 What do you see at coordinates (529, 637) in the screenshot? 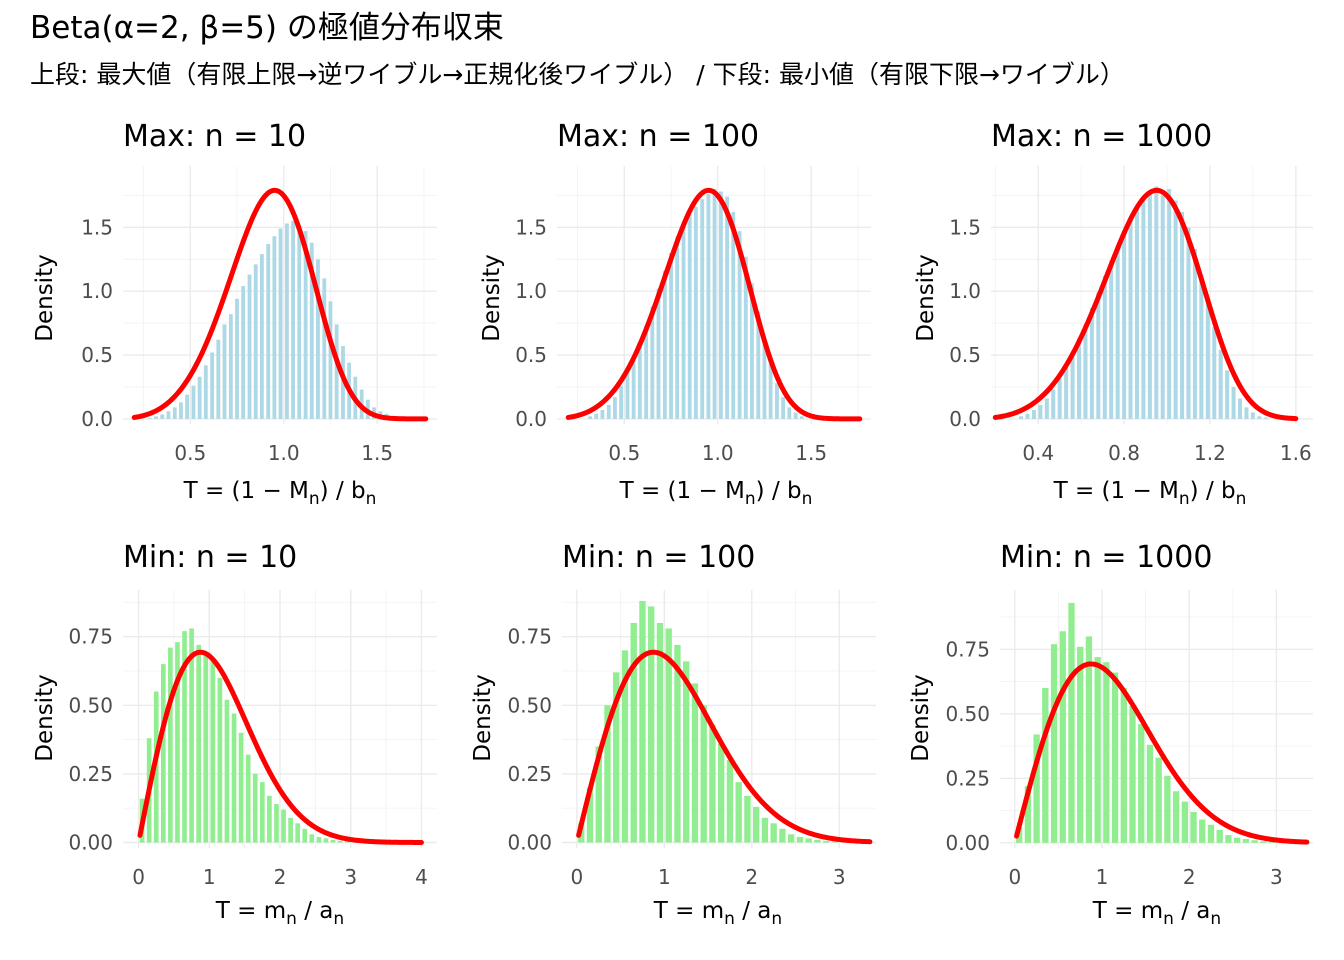
I see `y-tick-label: 0.75` at bounding box center [529, 637].